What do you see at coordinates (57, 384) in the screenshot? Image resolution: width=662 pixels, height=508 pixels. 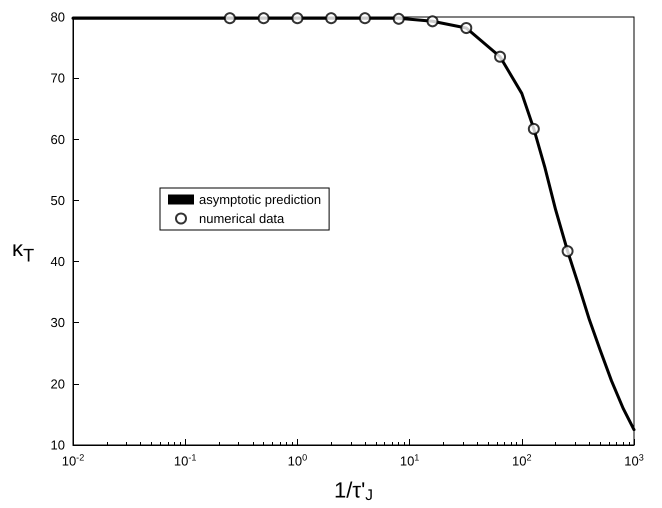 I see `y-tick-label: 20` at bounding box center [57, 384].